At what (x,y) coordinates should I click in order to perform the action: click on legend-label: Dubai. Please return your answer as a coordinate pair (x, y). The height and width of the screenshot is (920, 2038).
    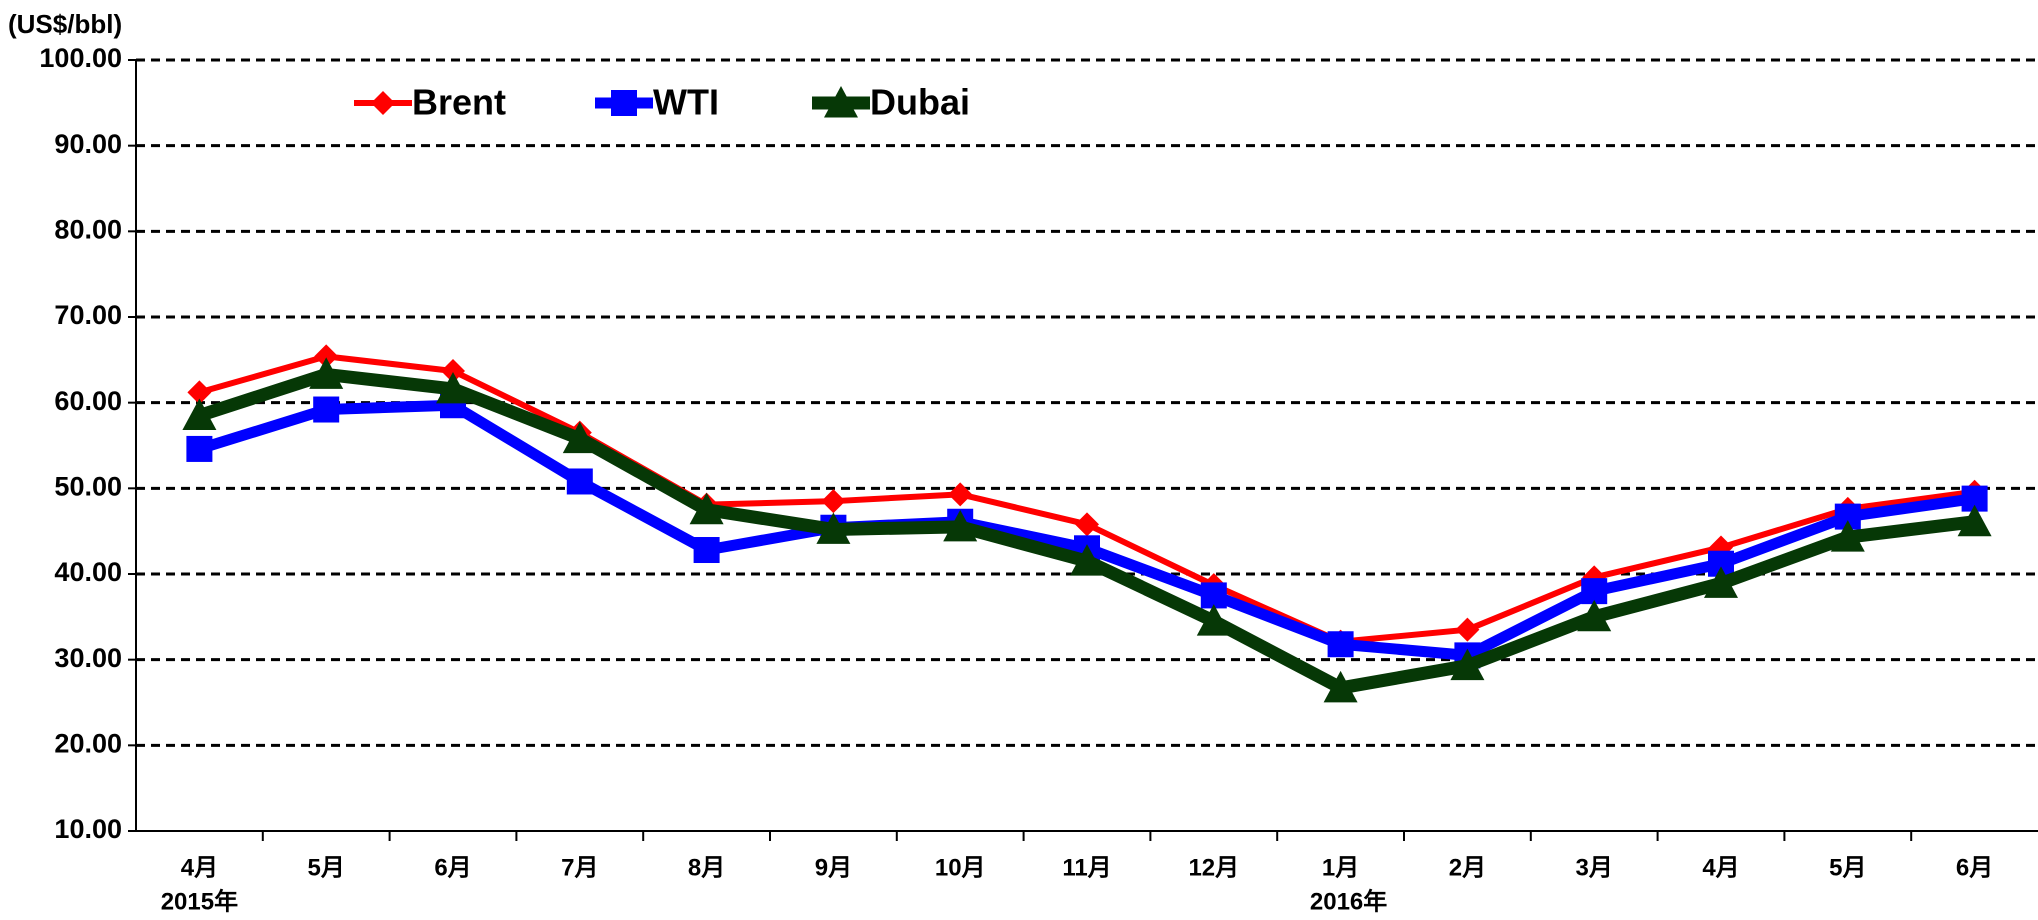
    Looking at the image, I should click on (920, 102).